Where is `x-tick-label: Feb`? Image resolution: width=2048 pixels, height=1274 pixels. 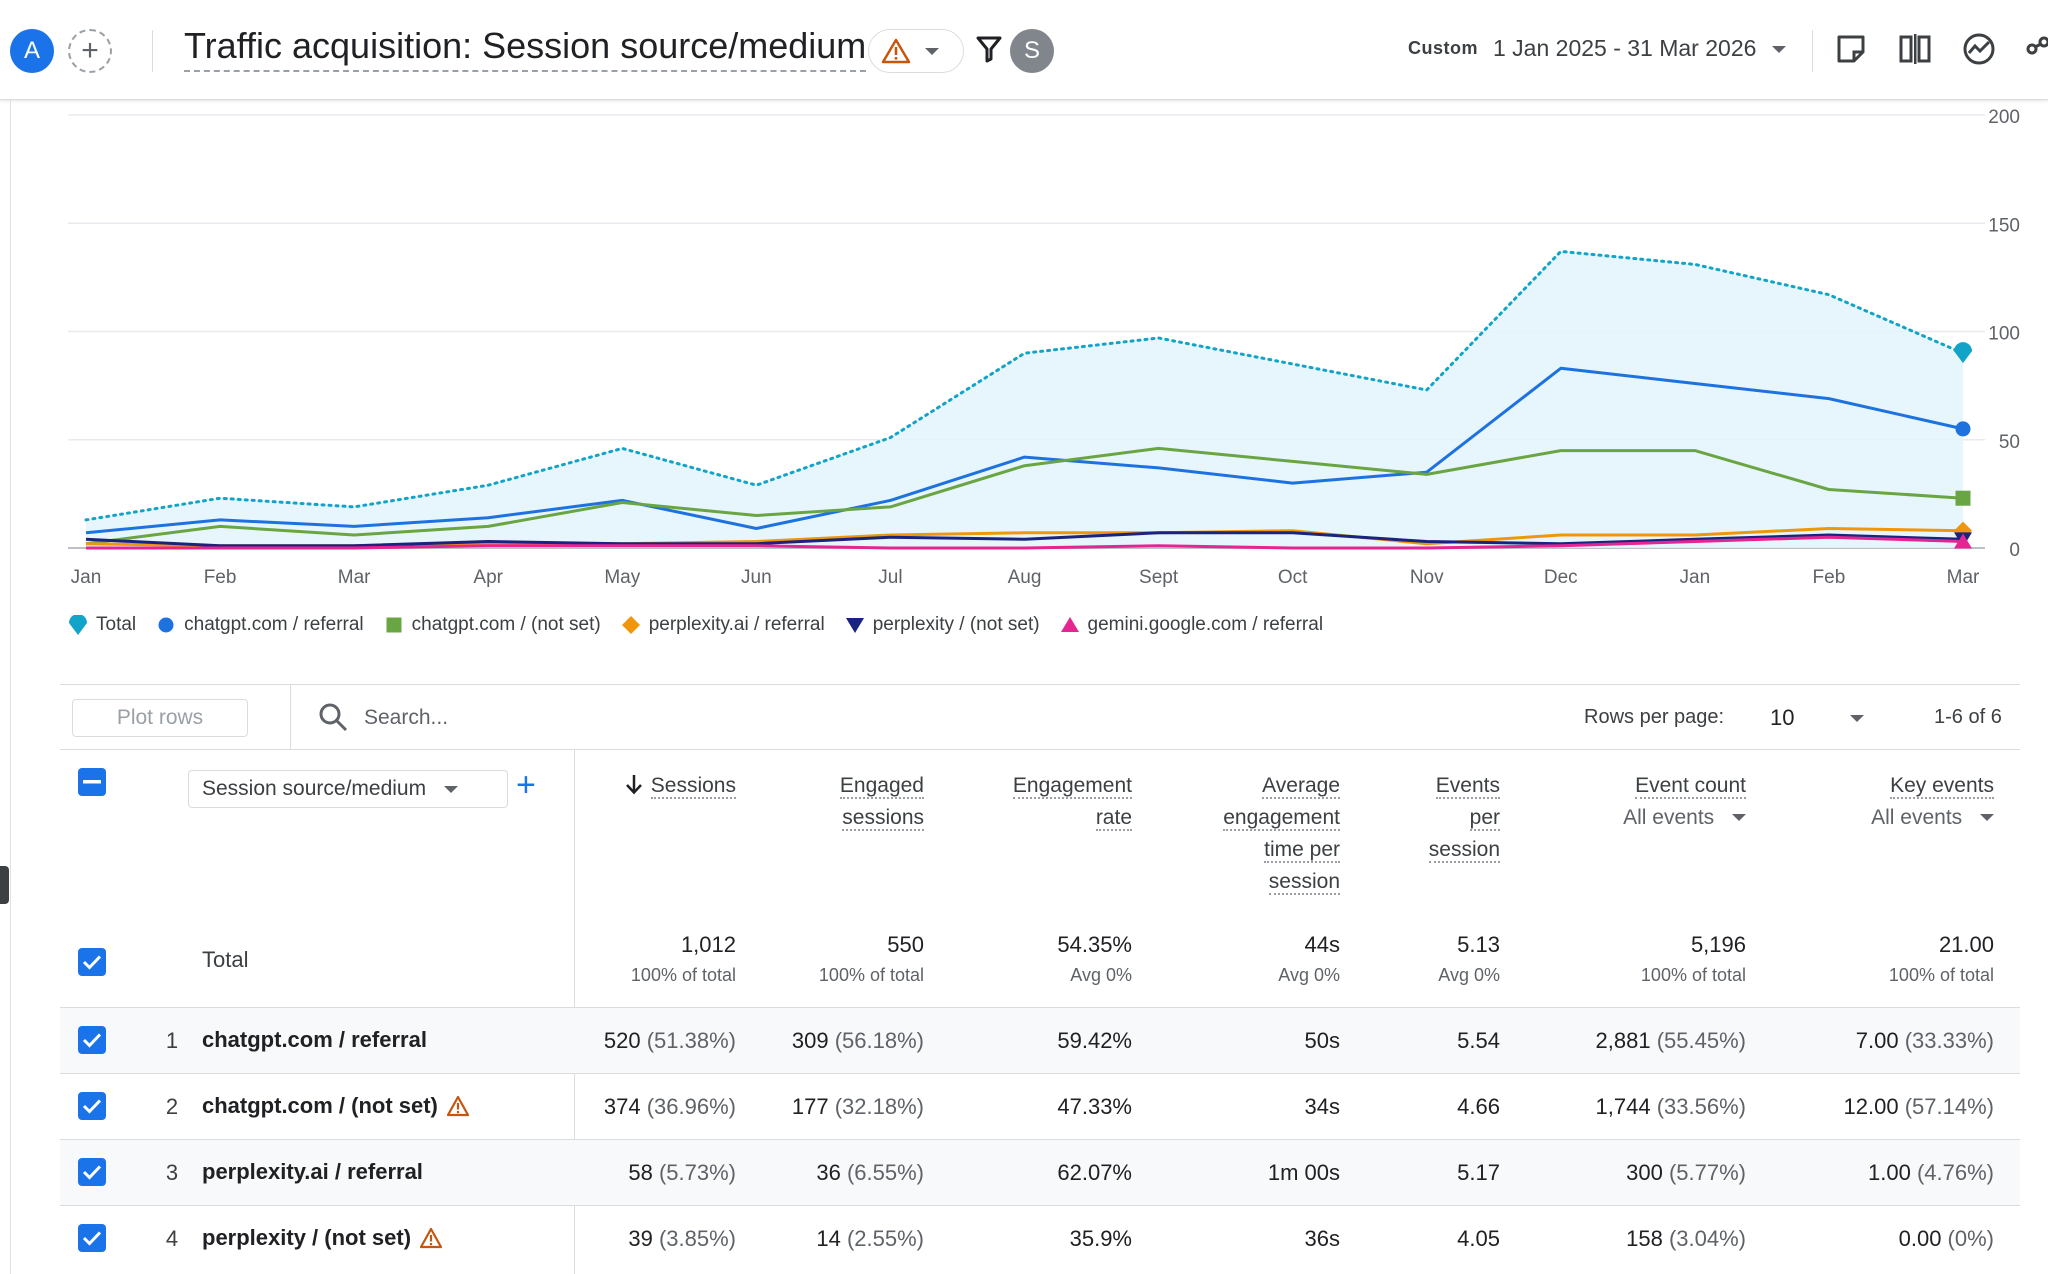
x-tick-label: Feb is located at coordinates (220, 577).